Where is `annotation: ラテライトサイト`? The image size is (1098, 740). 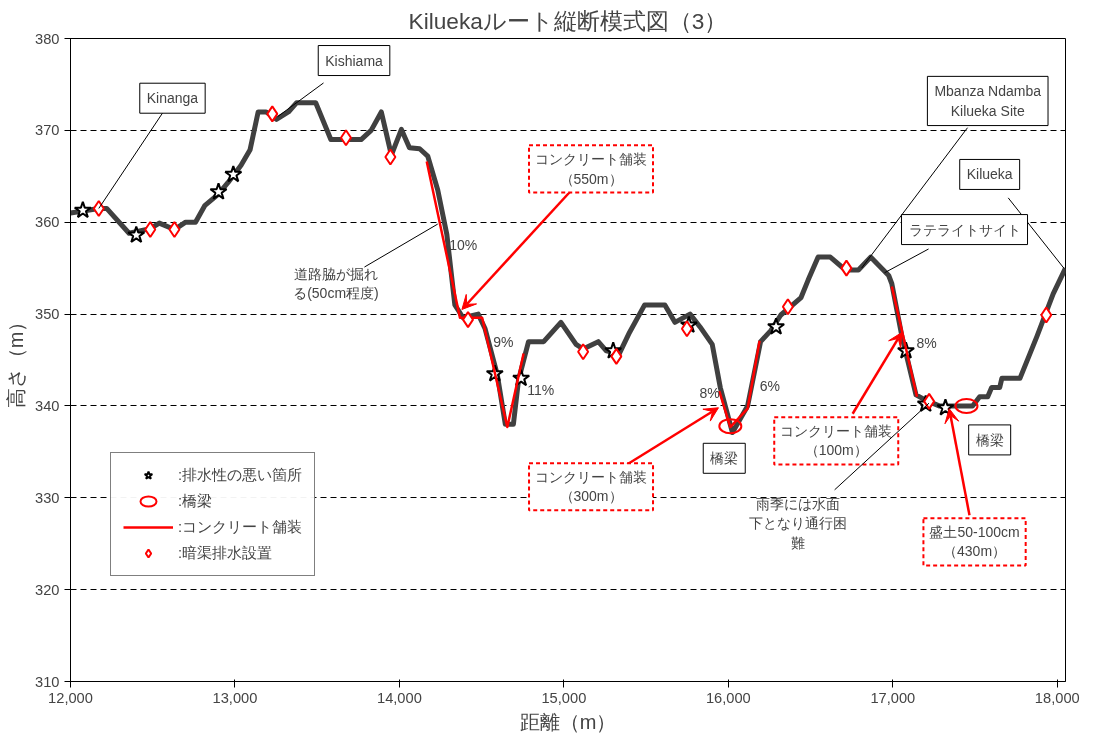 annotation: ラテライトサイト is located at coordinates (964, 229).